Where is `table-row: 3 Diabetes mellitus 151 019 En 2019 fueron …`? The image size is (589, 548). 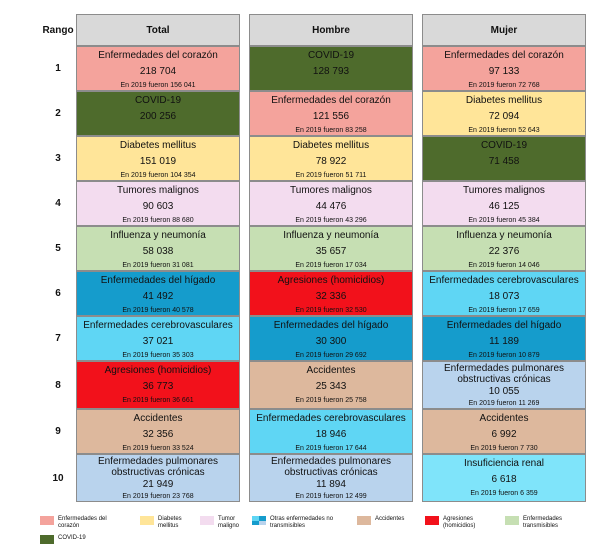
table-row: 3 Diabetes mellitus 151 019 En 2019 fueron … is located at coordinates (313, 158).